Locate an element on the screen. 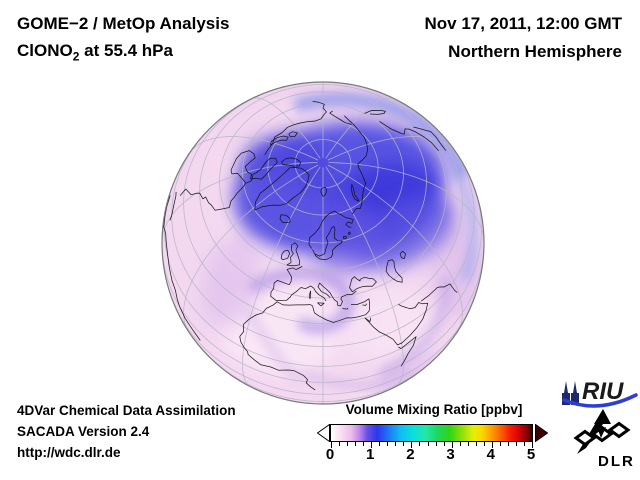 The height and width of the screenshot is (480, 640). species-subscript: 2 is located at coordinates (76, 56).